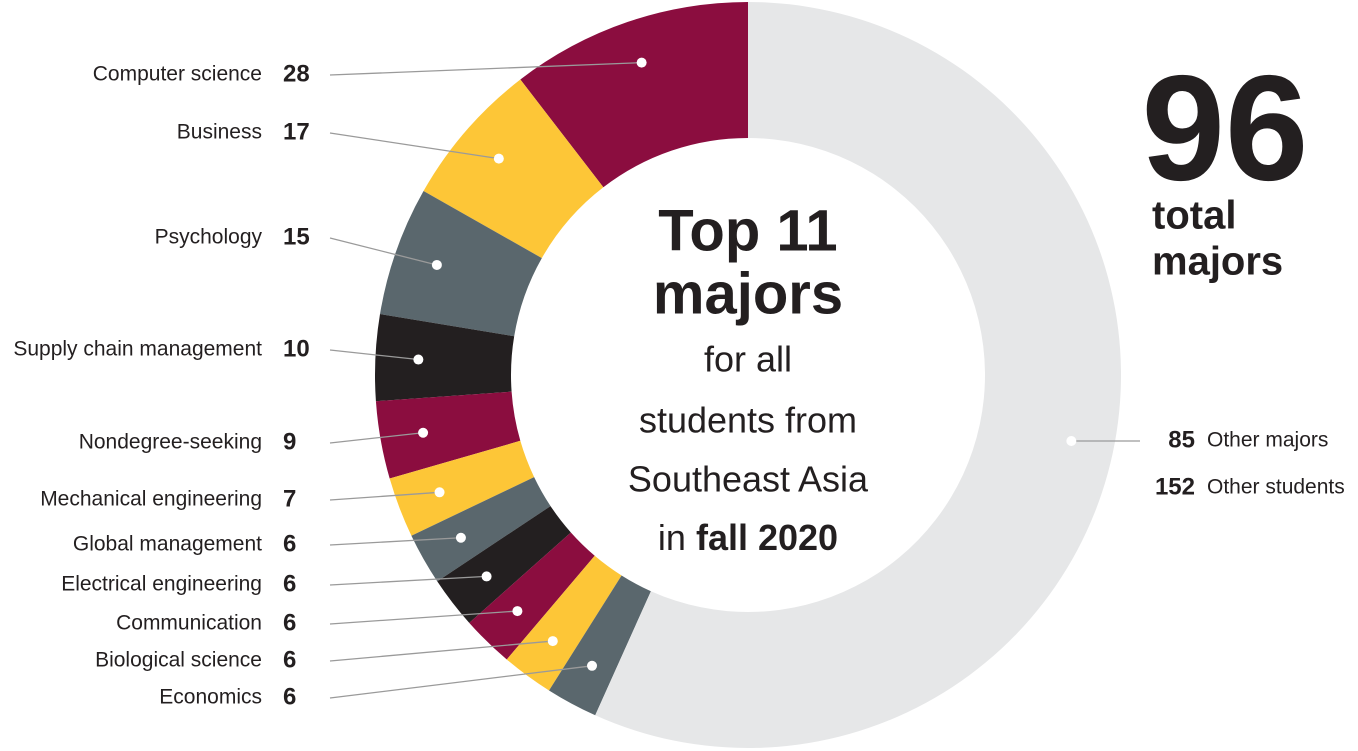 The width and height of the screenshot is (1358, 751). Describe the element at coordinates (167, 544) in the screenshot. I see `category-label: Global management` at that location.